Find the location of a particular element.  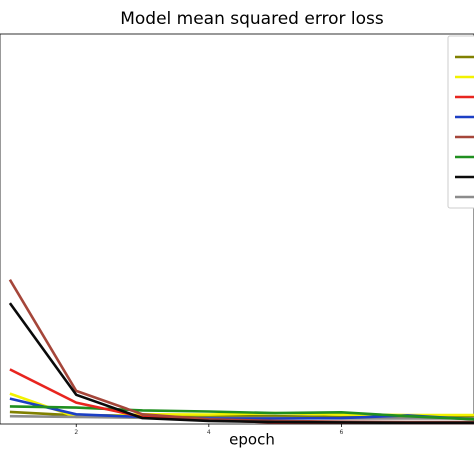

x-tick-label: 4 is located at coordinates (209, 432).